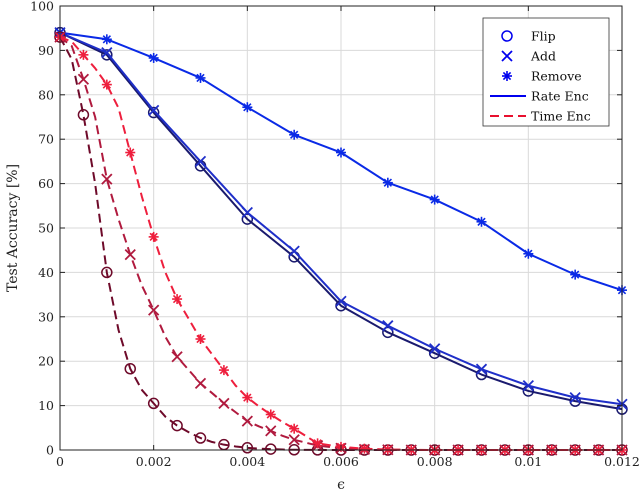  Describe the element at coordinates (560, 96) in the screenshot. I see `legend-label: Rate Enc` at that location.